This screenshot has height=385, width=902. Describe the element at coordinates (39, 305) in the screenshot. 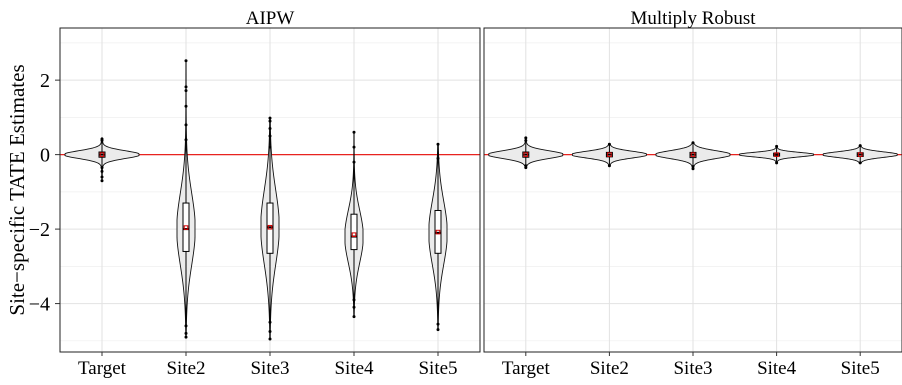

I see `y-tick-label: −4` at that location.